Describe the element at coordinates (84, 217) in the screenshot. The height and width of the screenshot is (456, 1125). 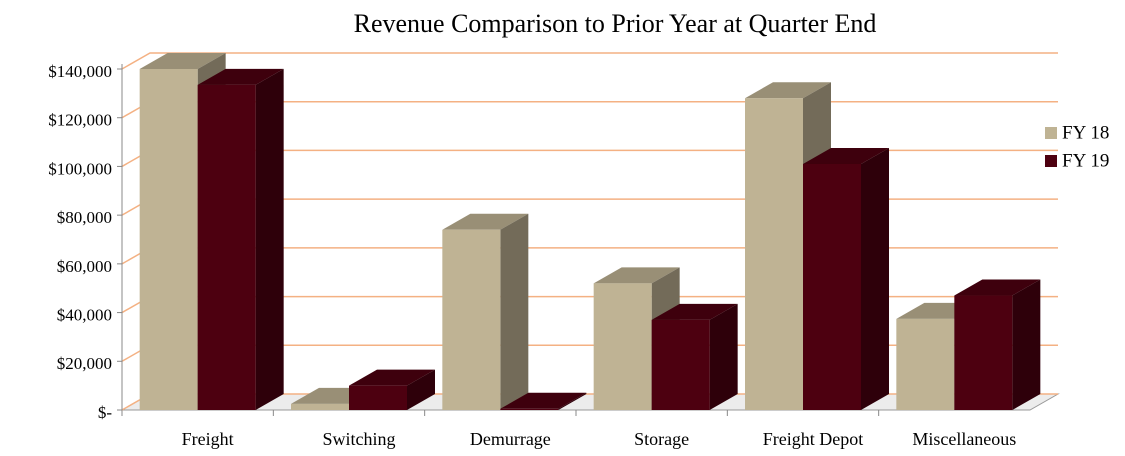
I see `y-tick-label: $80,000` at that location.